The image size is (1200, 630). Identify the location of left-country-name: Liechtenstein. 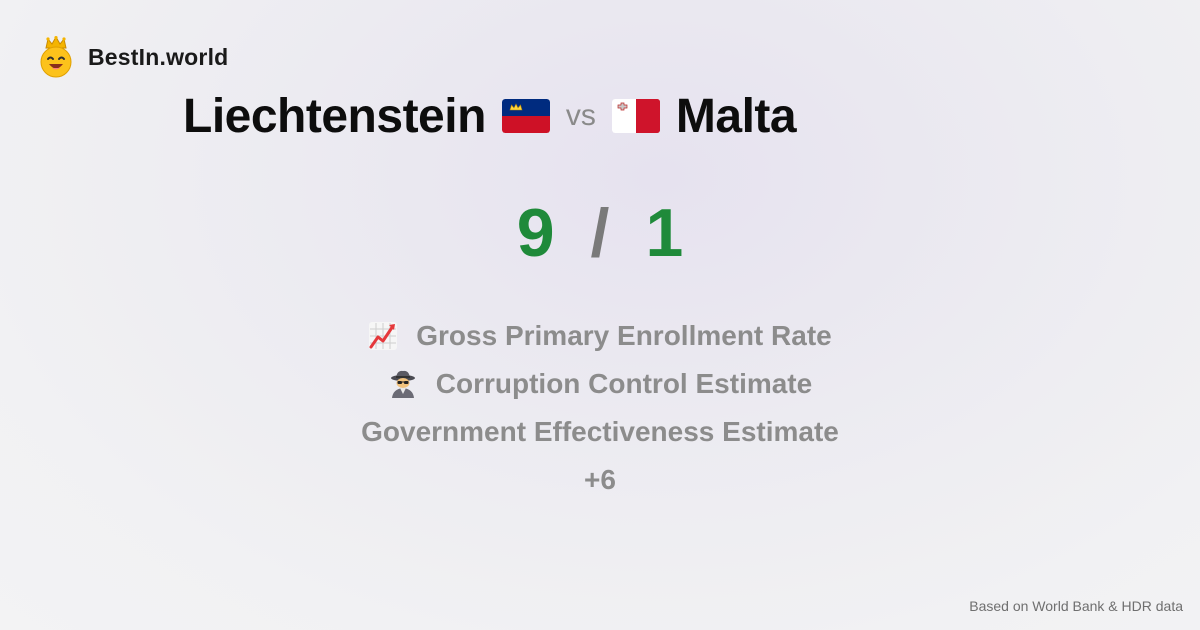
(334, 116).